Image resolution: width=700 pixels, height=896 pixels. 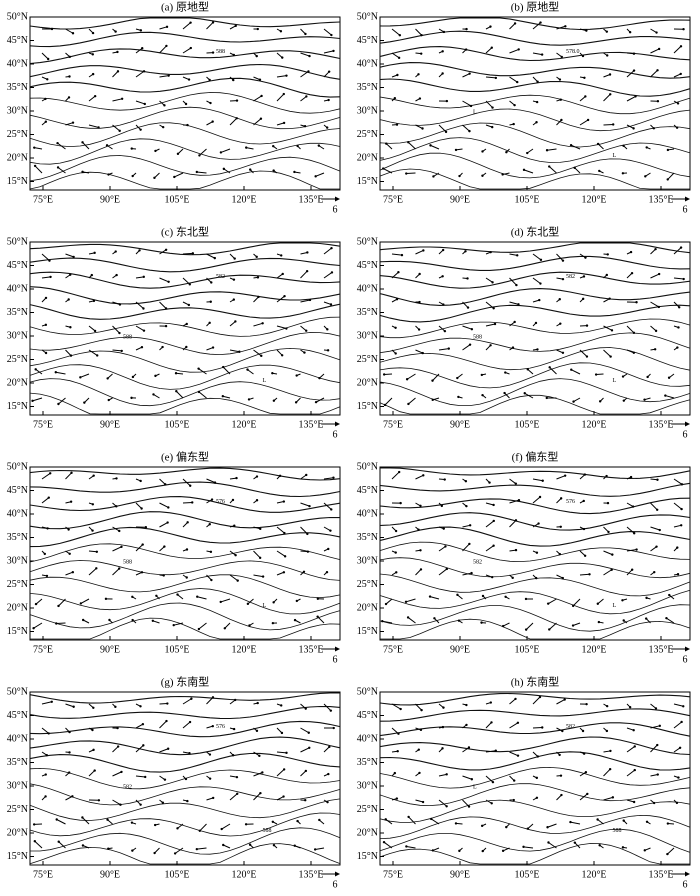 I want to click on panel-title: (c) 东北型, so click(x=185, y=232).